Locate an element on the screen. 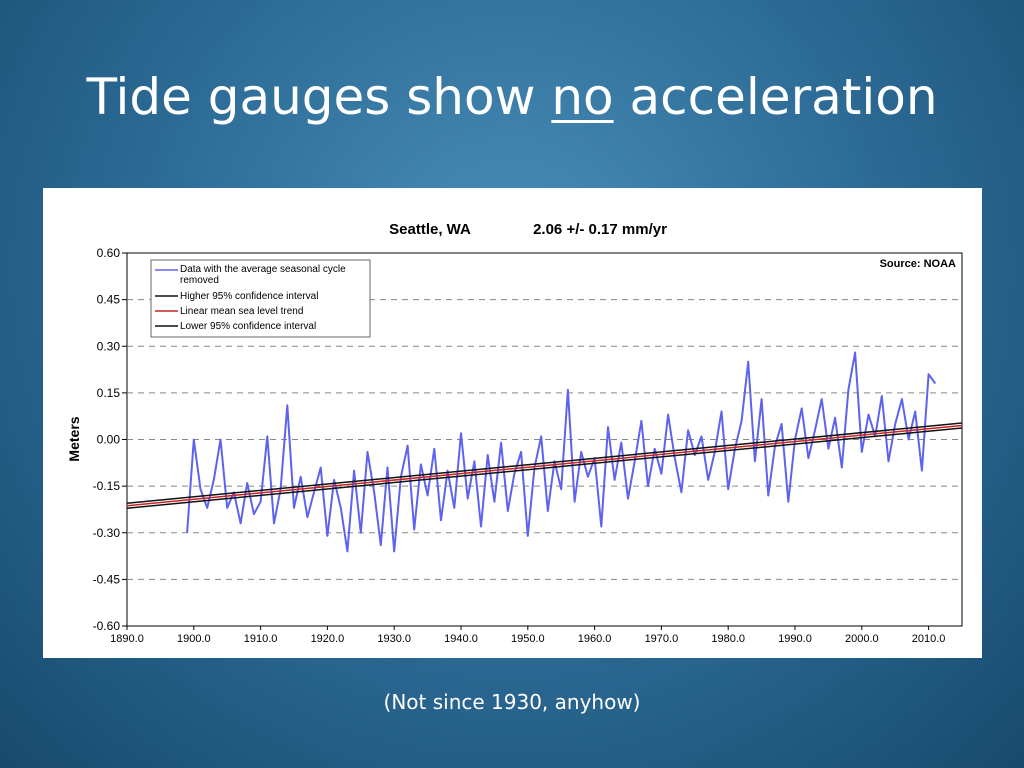 Image resolution: width=1024 pixels, height=768 pixels. x-tick-label: 1890.0 is located at coordinates (127, 639).